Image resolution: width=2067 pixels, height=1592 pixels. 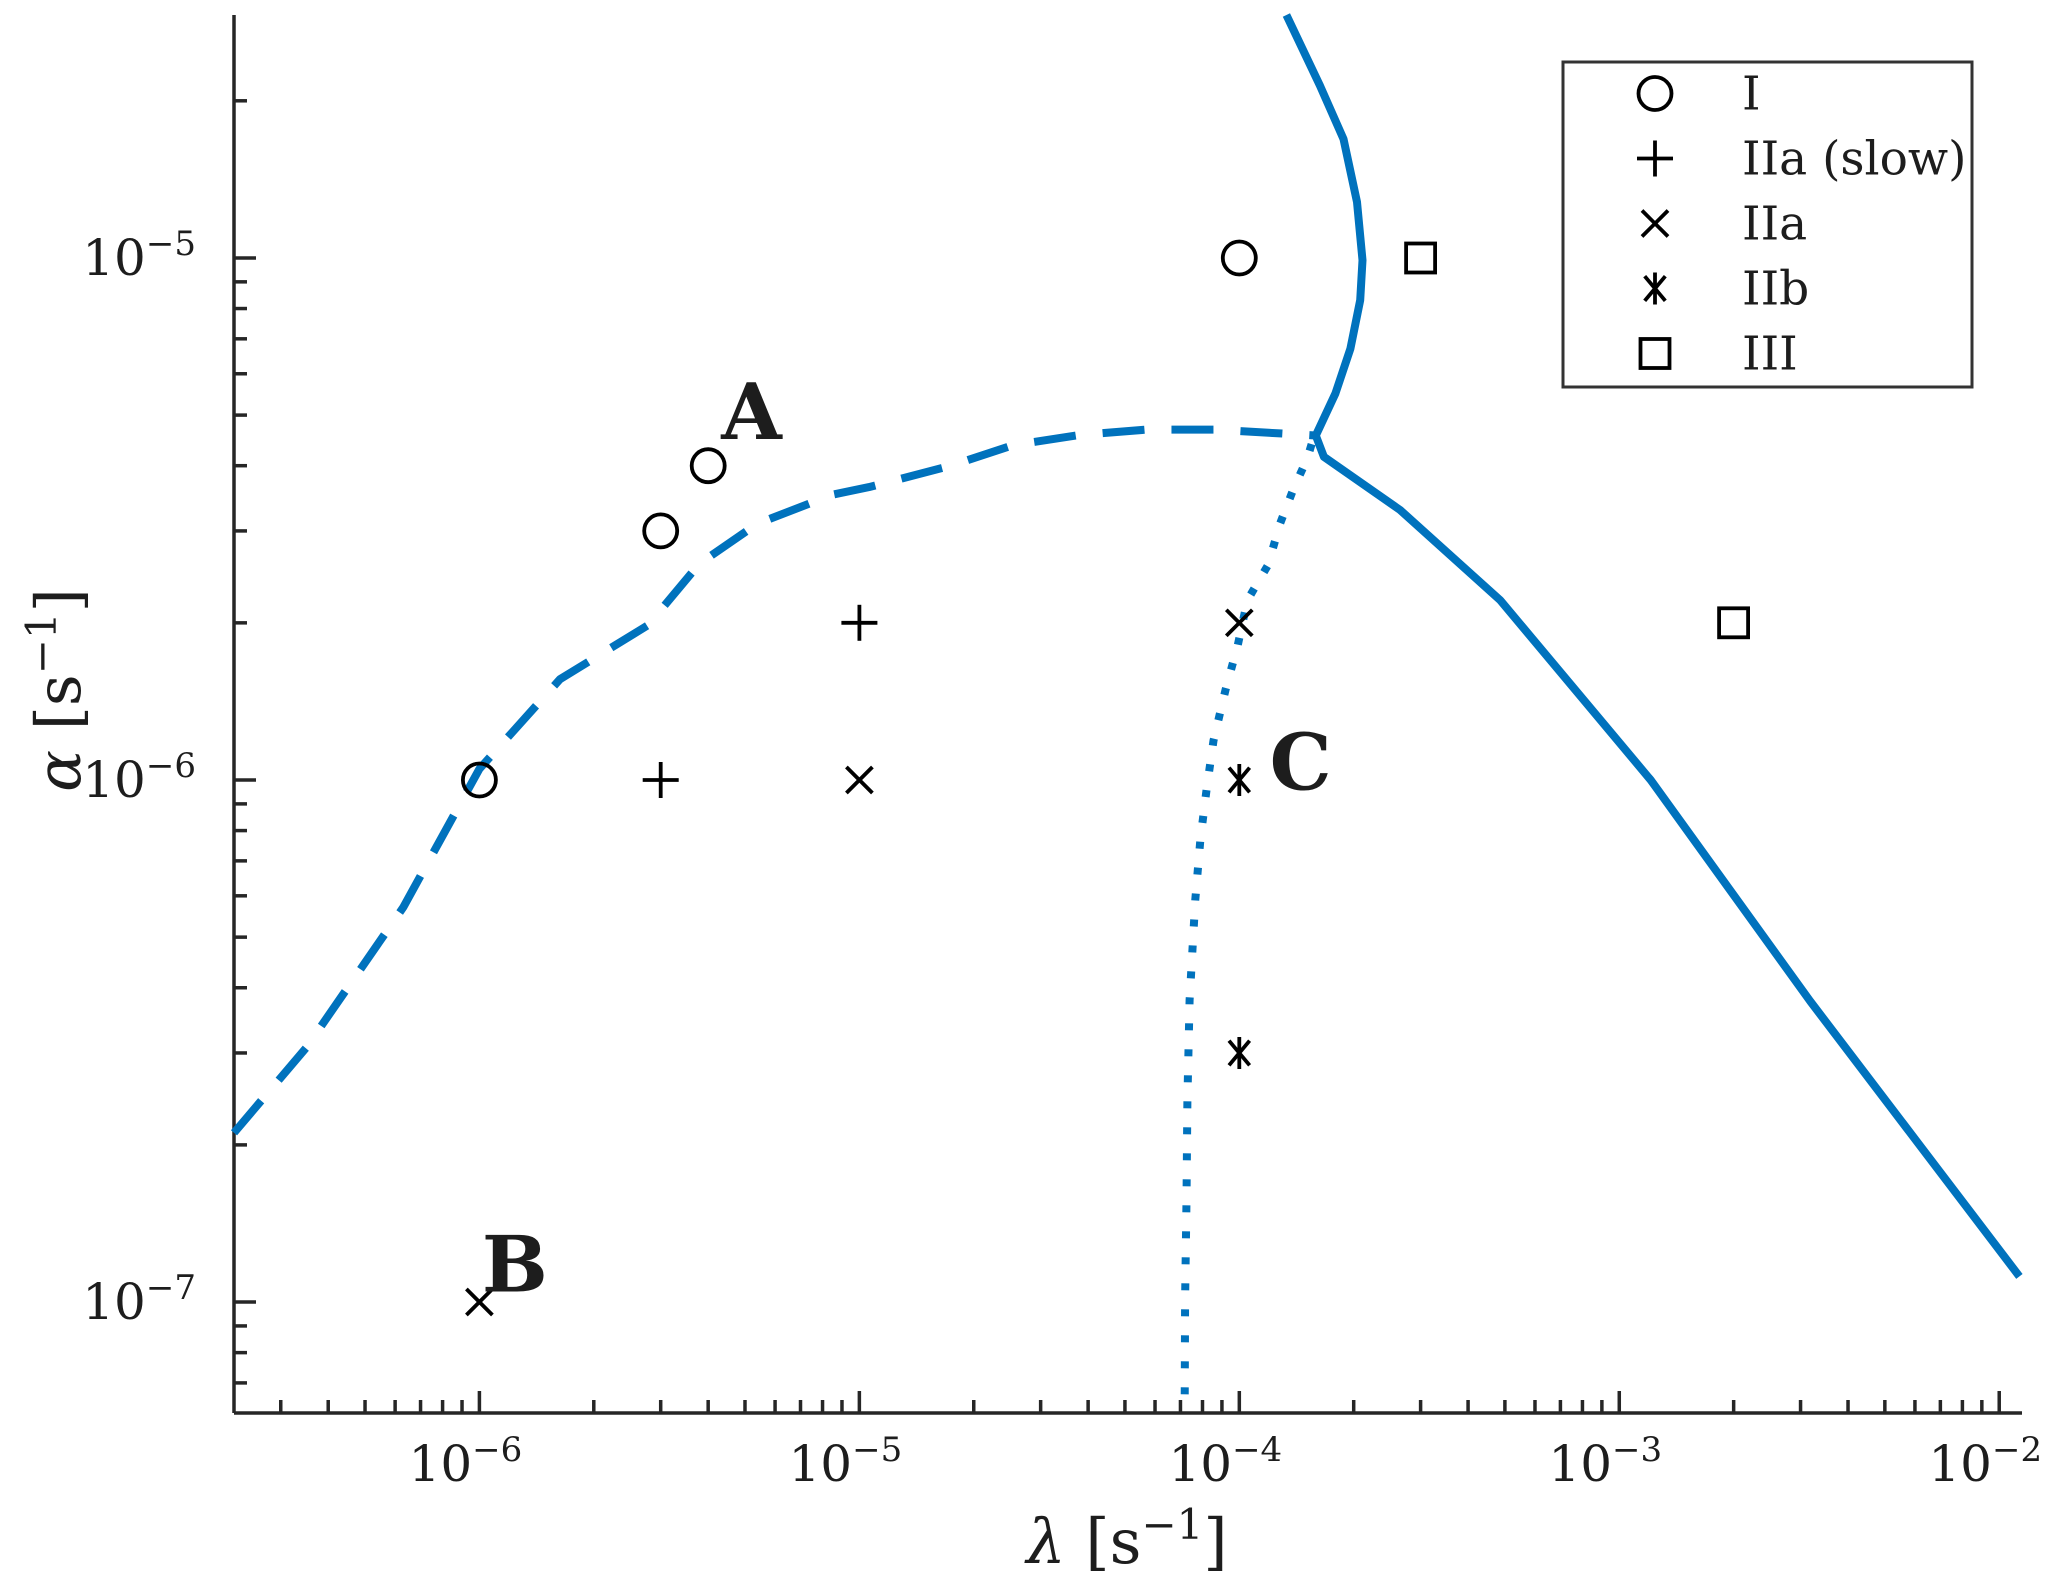 I want to click on legend-box, so click(x=1767, y=224).